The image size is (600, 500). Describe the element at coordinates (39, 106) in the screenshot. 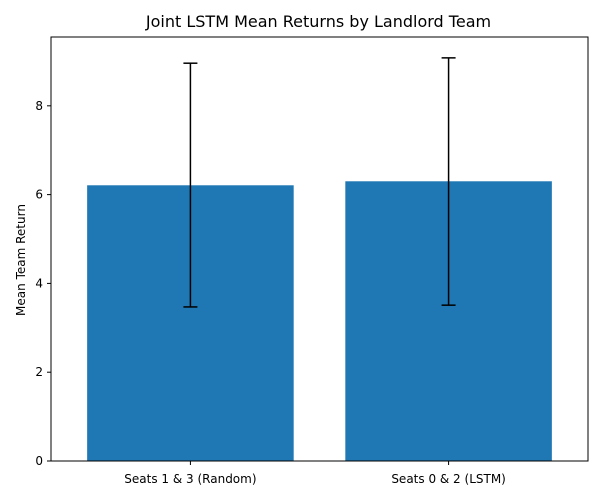

I see `y-tick-label: 8` at that location.